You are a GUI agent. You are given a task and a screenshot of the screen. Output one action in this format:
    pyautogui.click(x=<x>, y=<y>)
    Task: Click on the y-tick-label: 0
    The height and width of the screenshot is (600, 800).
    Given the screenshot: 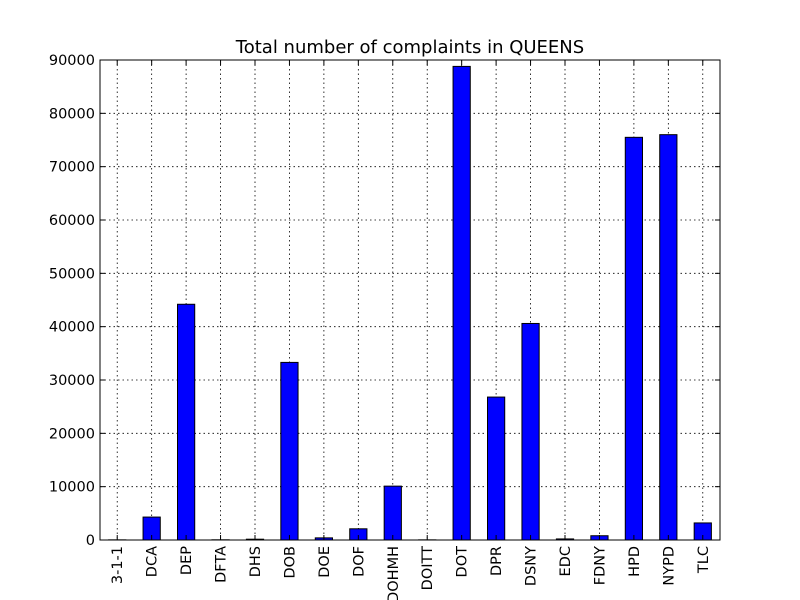 What is the action you would take?
    pyautogui.click(x=90, y=541)
    